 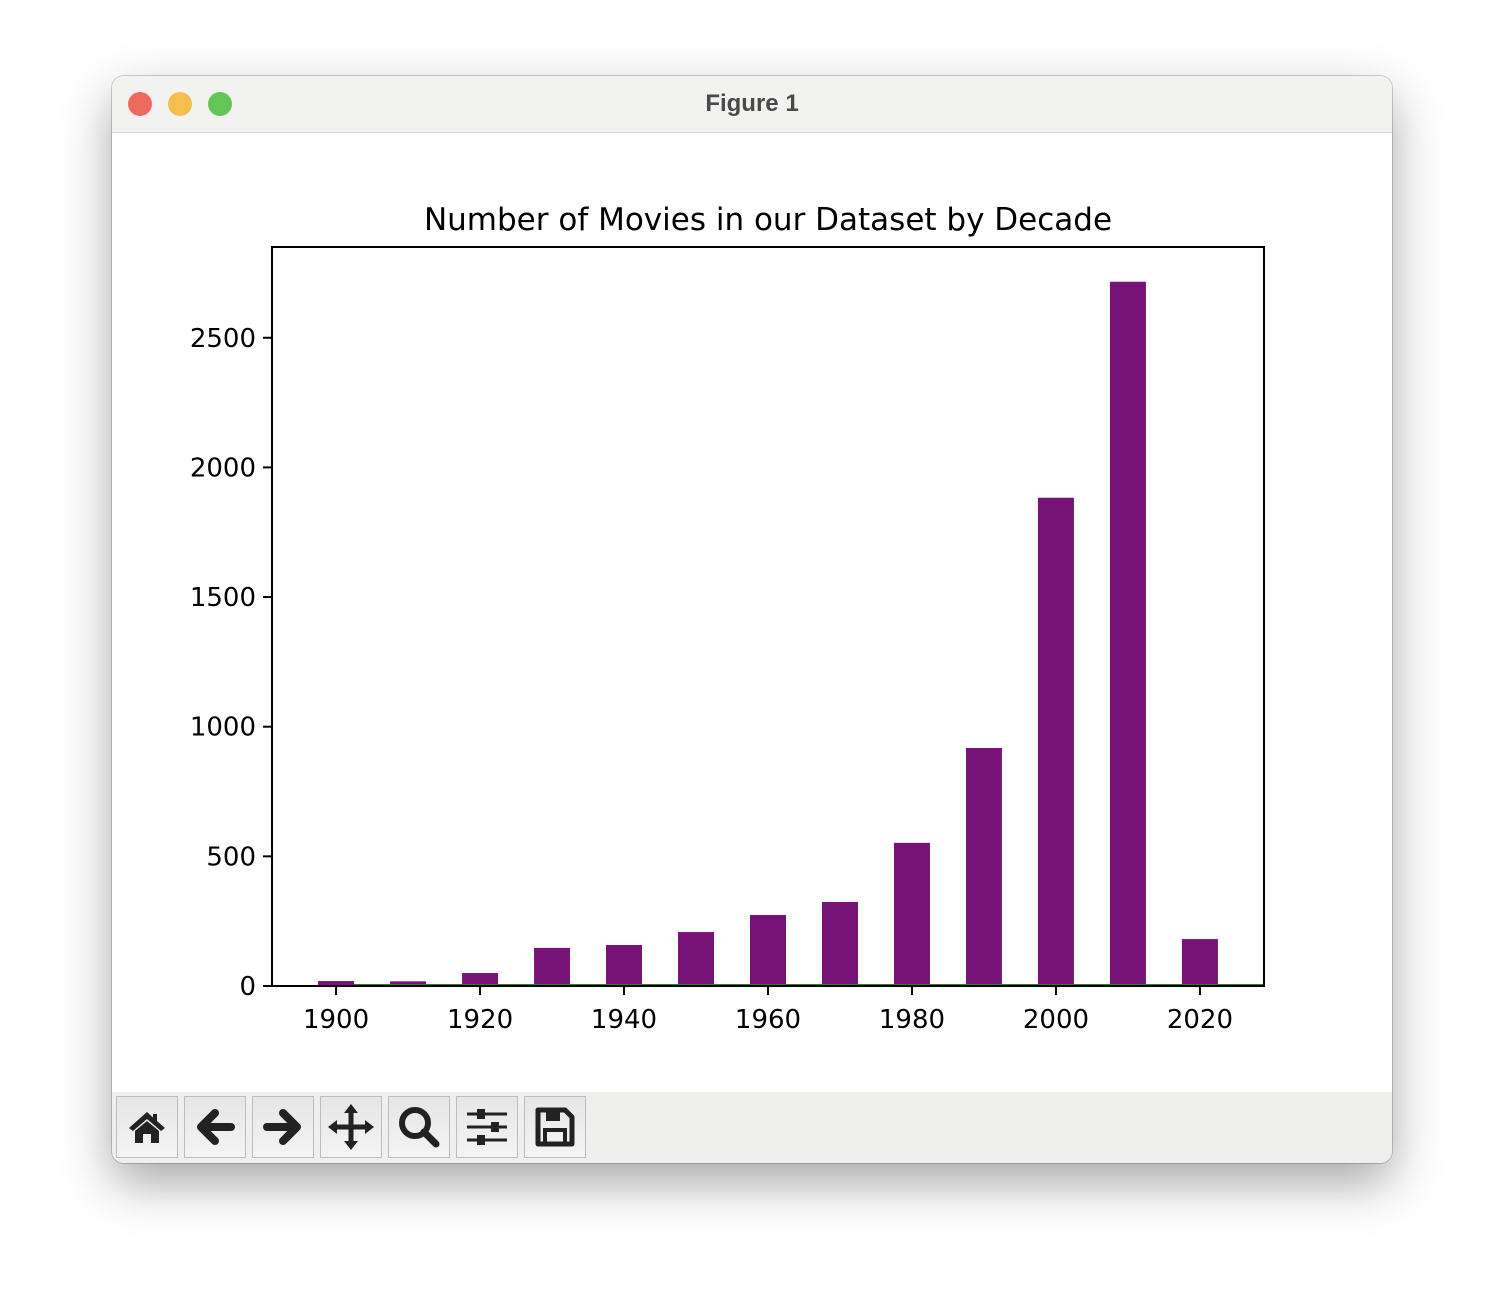 I want to click on save-button, so click(x=555, y=1127).